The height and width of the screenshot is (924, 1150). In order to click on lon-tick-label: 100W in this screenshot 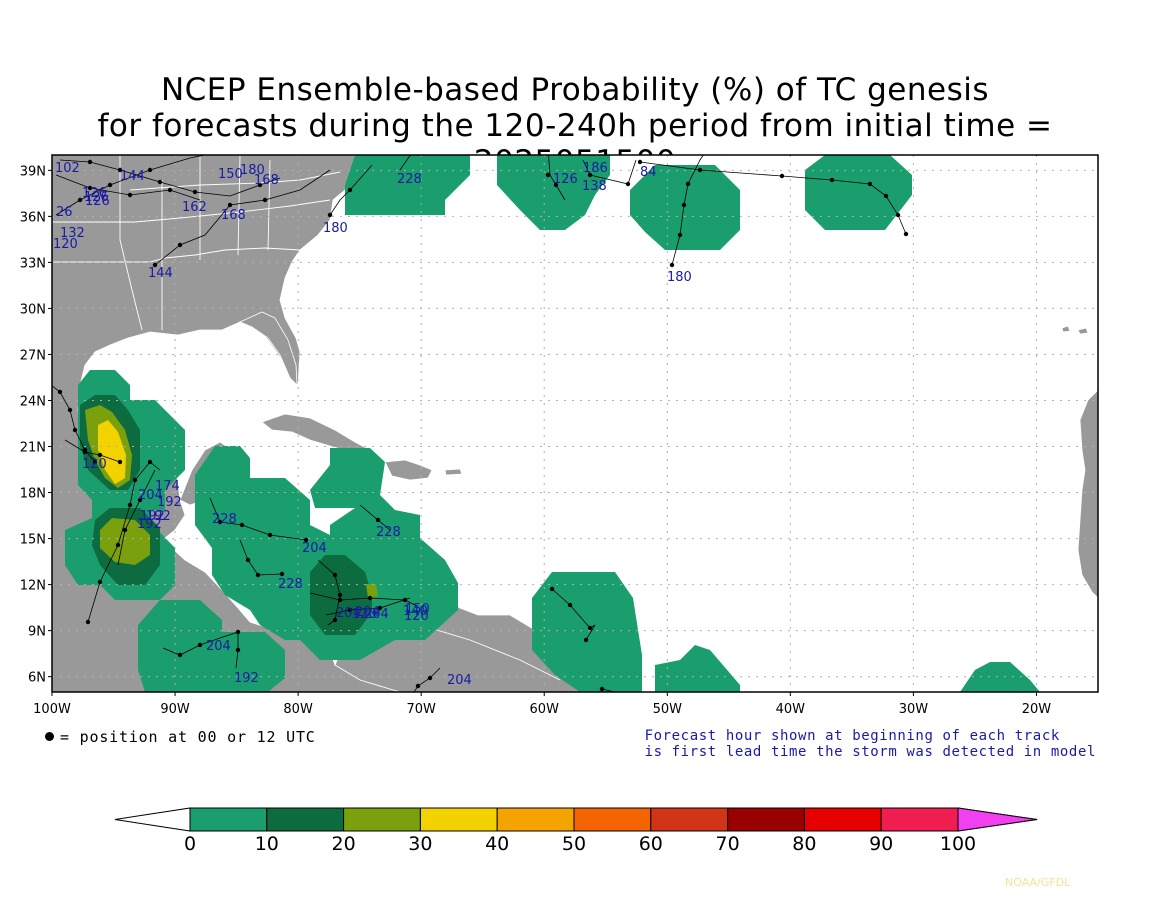, I will do `click(52, 709)`.